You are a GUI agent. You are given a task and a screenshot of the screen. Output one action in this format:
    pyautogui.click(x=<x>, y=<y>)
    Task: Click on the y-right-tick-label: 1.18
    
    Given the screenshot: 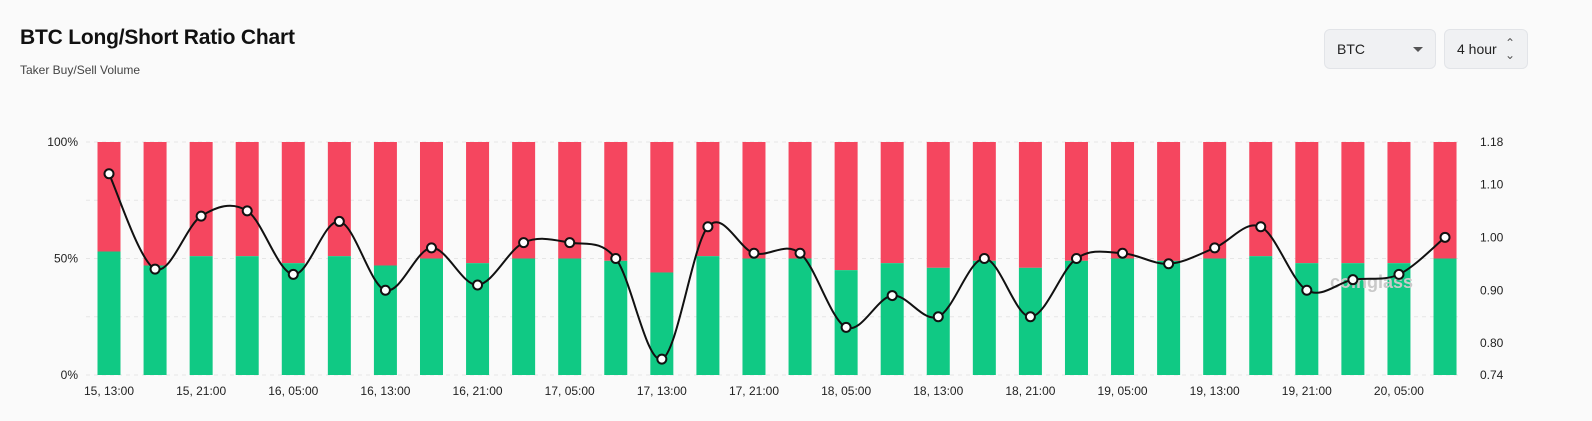 What is the action you would take?
    pyautogui.click(x=1492, y=142)
    